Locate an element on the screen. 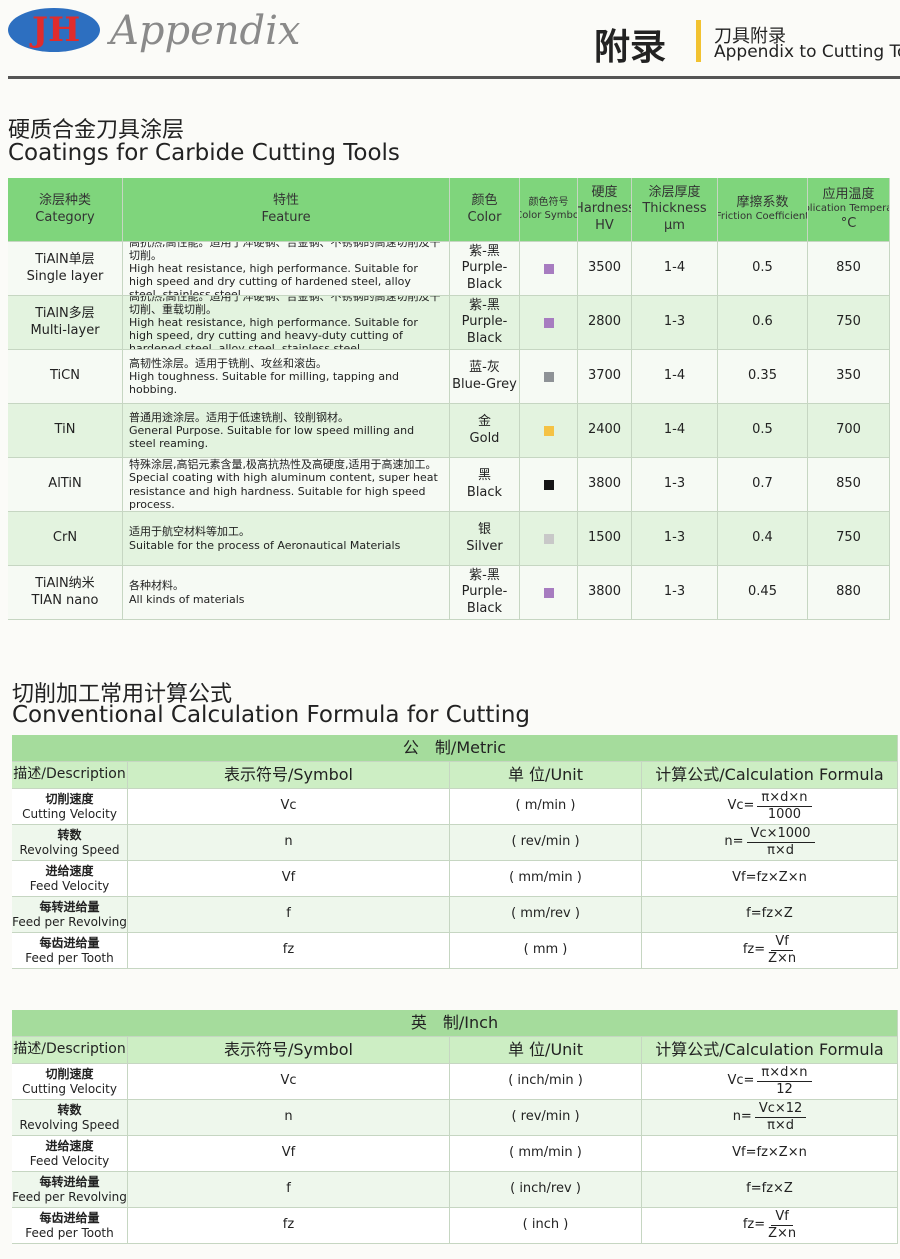  formula: n= Vc×1000 π×d is located at coordinates (770, 843).